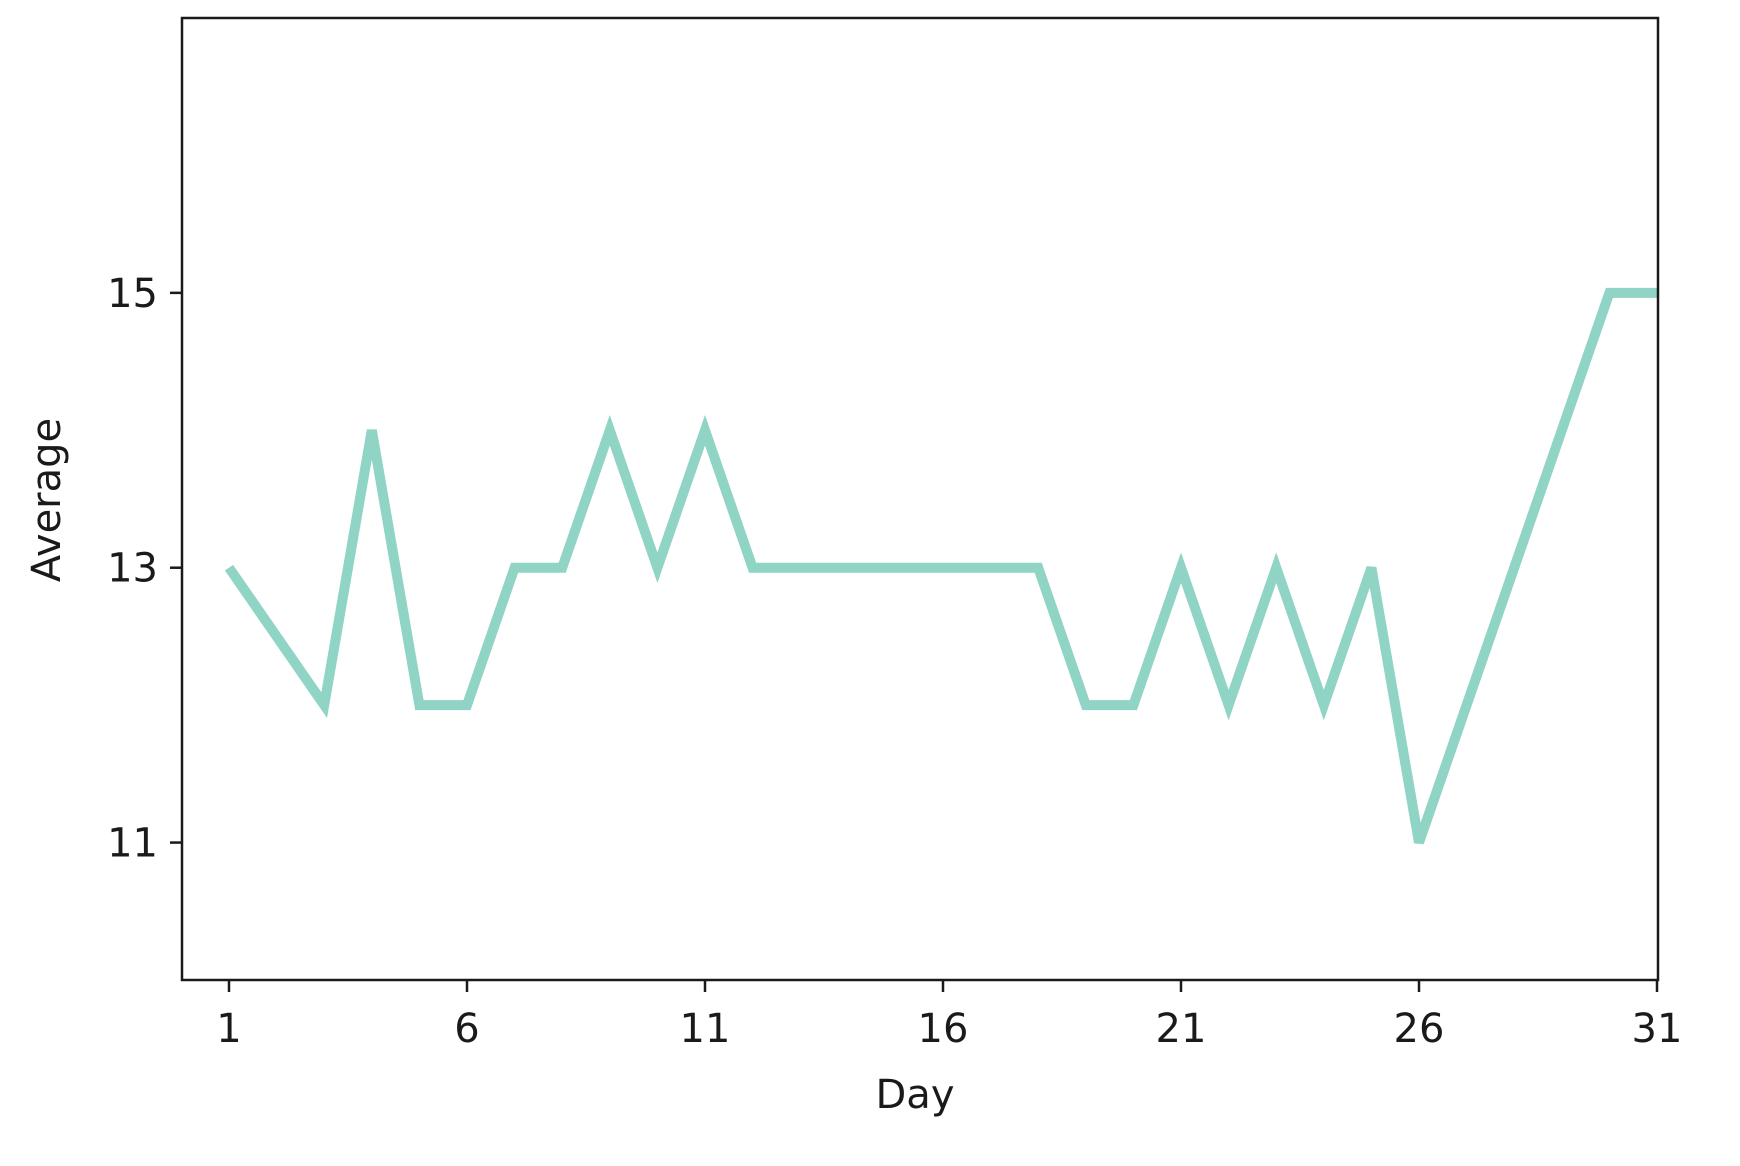 This screenshot has height=1166, width=1740. Describe the element at coordinates (466, 1029) in the screenshot. I see `x-tick-label: 6` at that location.